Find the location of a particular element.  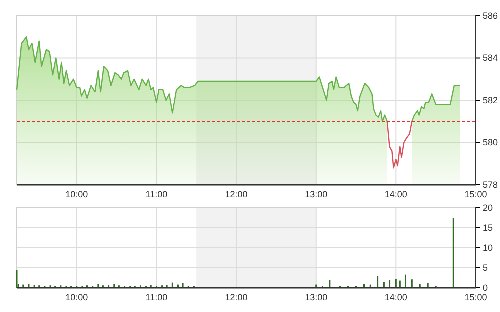

y-tick-label: 5 is located at coordinates (485, 267).